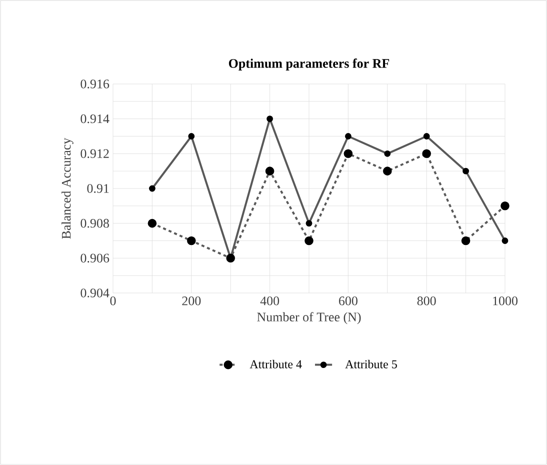 The height and width of the screenshot is (465, 547). What do you see at coordinates (371, 364) in the screenshot?
I see `legend-label: Attribute 5` at bounding box center [371, 364].